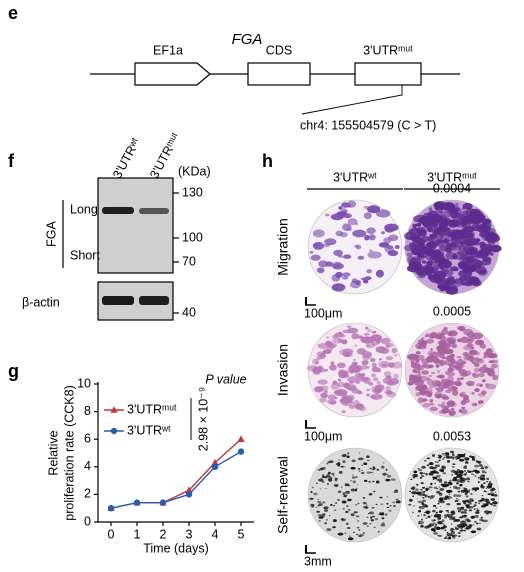 The image size is (524, 572). I want to click on column-header: 3'UTRᵐᵘᵗ, so click(452, 177).